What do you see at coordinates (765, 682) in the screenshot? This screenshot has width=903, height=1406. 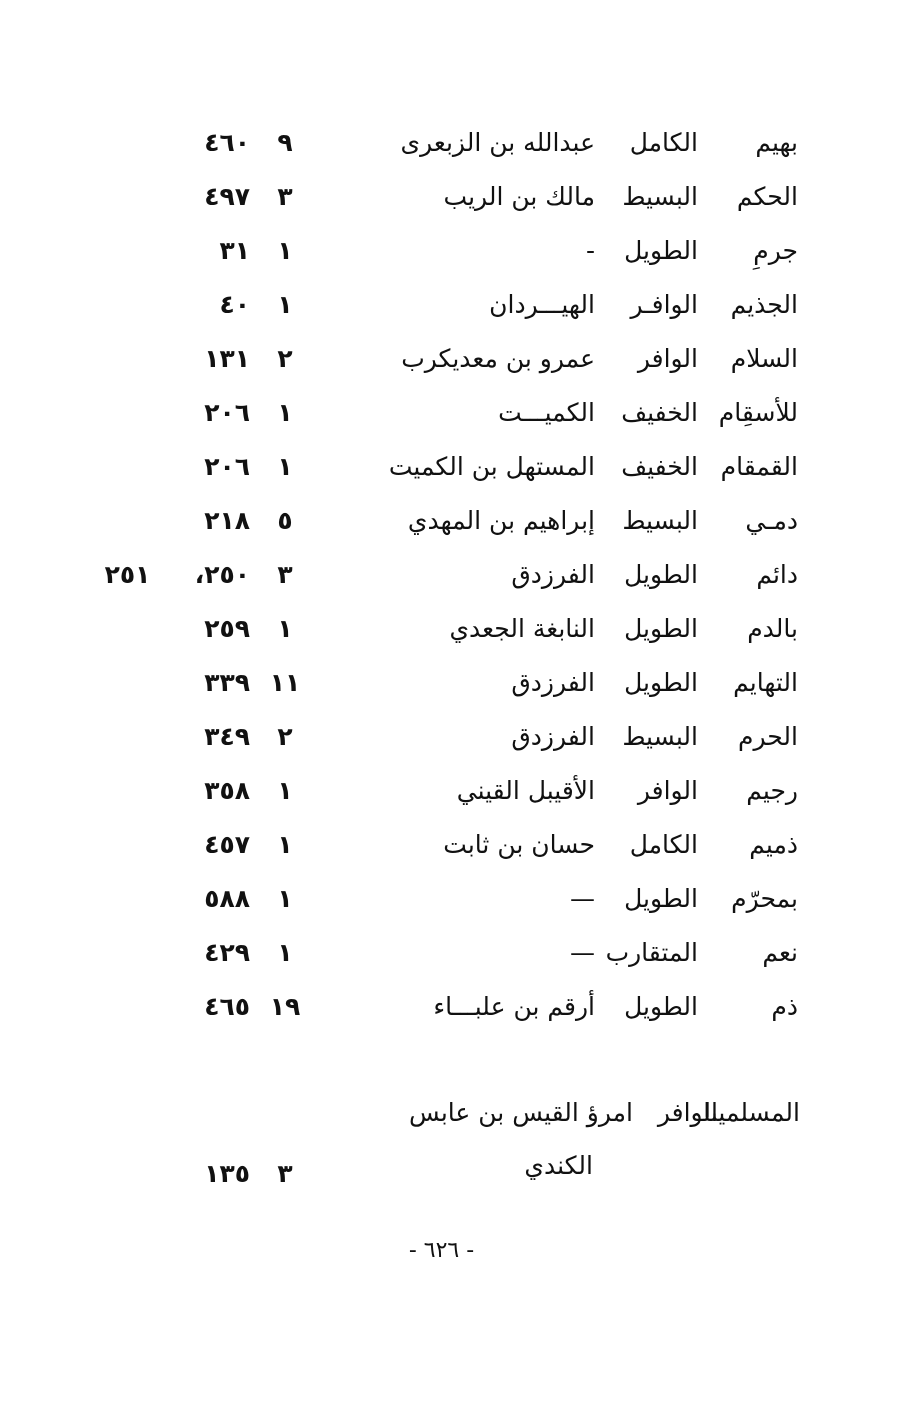 I see `rhyme-word: التهايم` at bounding box center [765, 682].